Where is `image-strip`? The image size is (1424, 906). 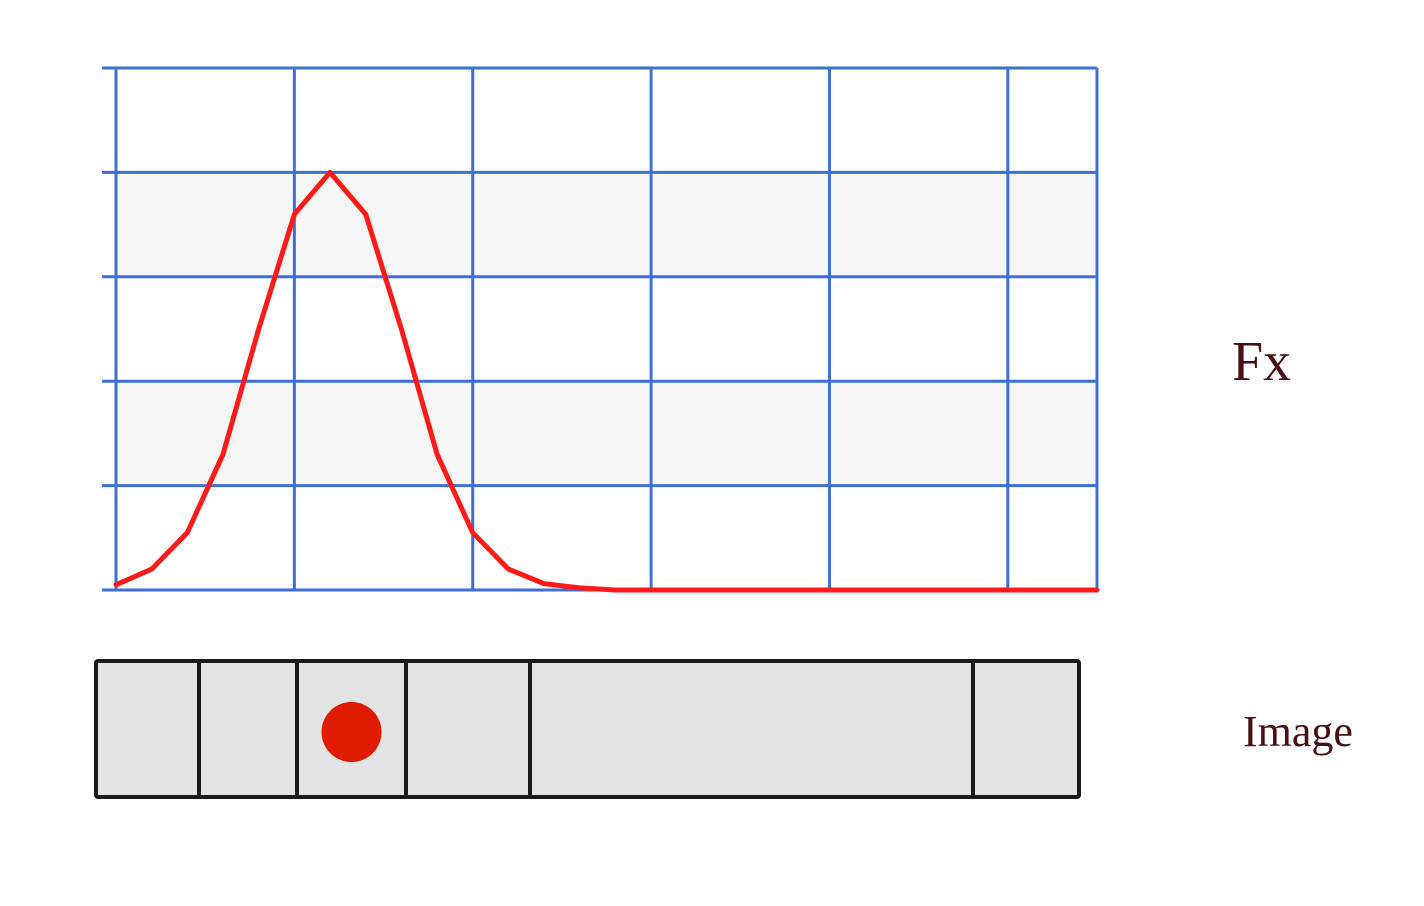
image-strip is located at coordinates (587, 729).